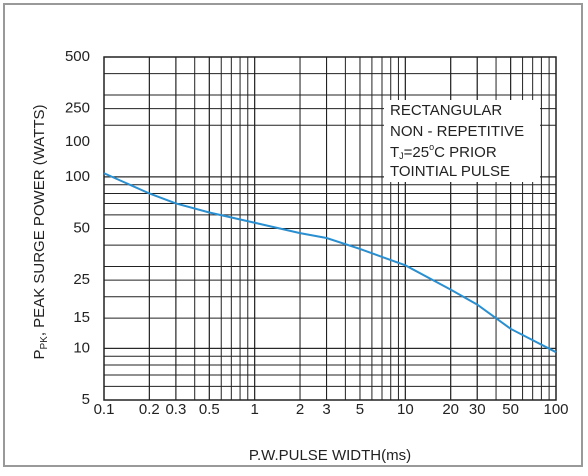 The width and height of the screenshot is (588, 476). Describe the element at coordinates (86, 399) in the screenshot. I see `y-tick-label: 5` at that location.